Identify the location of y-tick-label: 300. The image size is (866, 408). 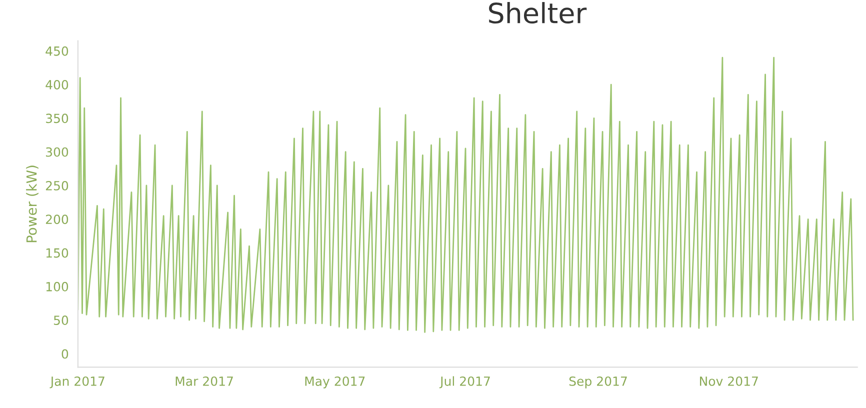
(57, 152).